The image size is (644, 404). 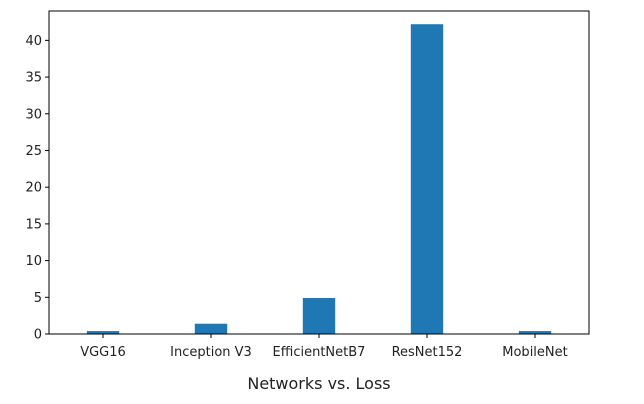 I want to click on y-axis-ticks: 0 5 10 15 20 25 30 35 40, so click(x=37, y=188).